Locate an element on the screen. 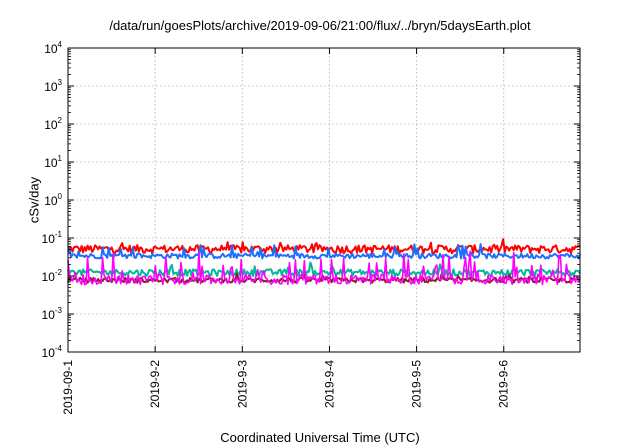  x-axis-label: Coordinated Universal Time (UTC) is located at coordinates (320, 437).